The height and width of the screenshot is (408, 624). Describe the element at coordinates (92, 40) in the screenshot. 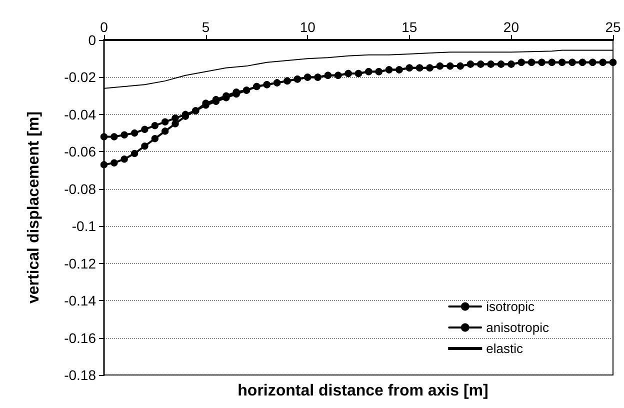

I see `y-tick-label: 0` at that location.